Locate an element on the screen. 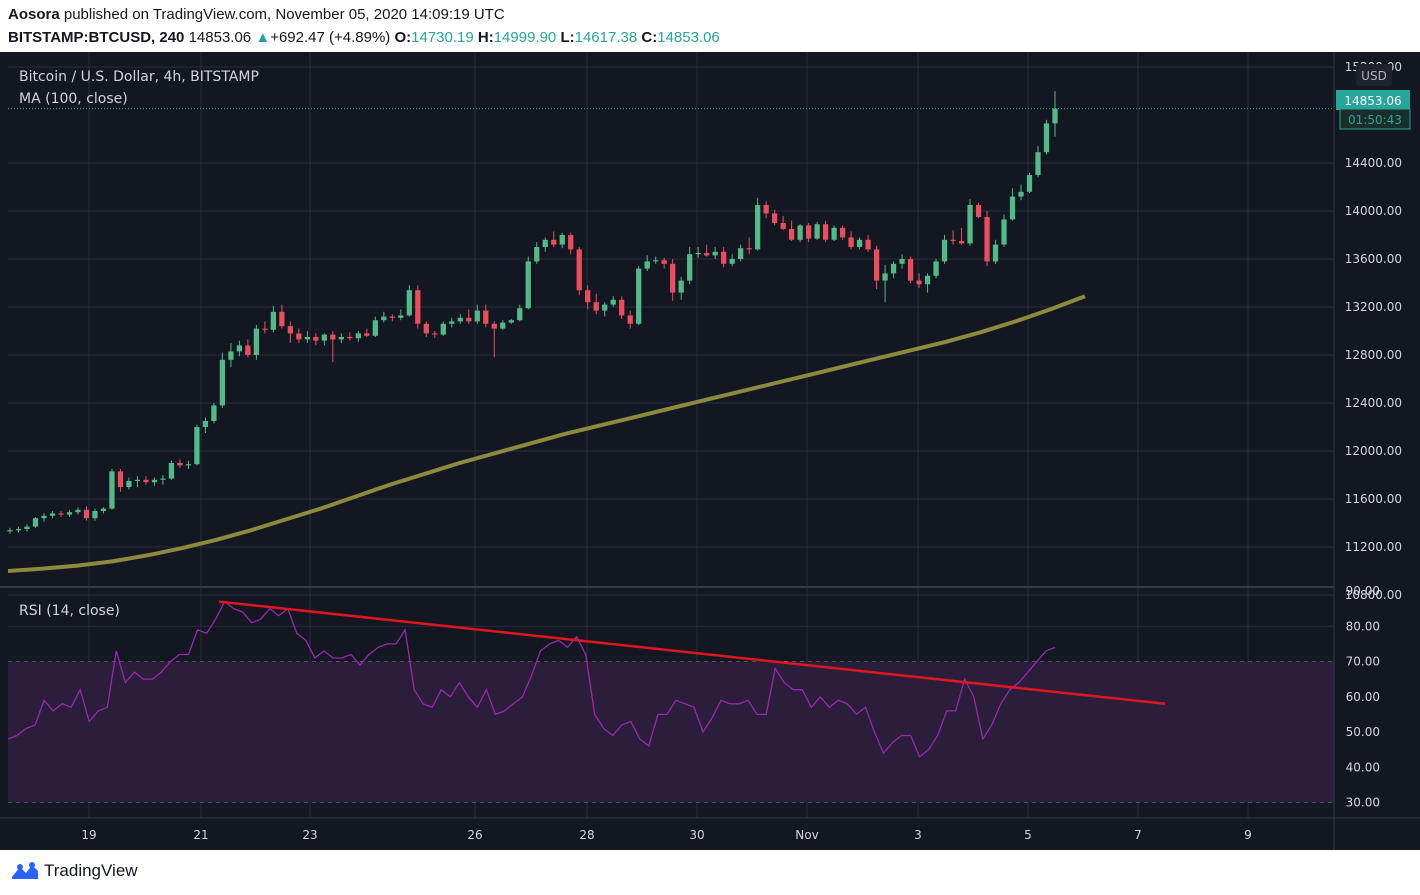 The height and width of the screenshot is (895, 1420). rsi-trendline is located at coordinates (692, 653).